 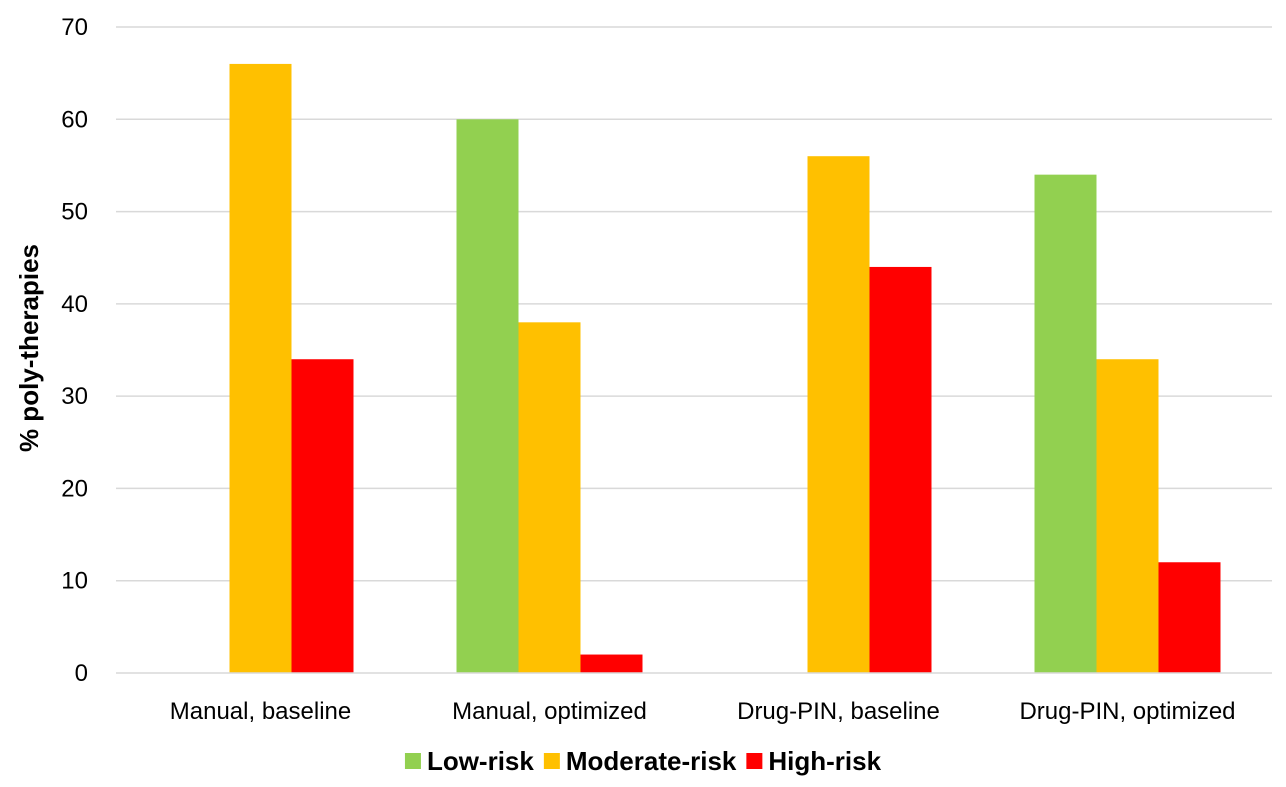 I want to click on legend: Low-risk Moderate-risk High-risk, so click(x=643, y=761).